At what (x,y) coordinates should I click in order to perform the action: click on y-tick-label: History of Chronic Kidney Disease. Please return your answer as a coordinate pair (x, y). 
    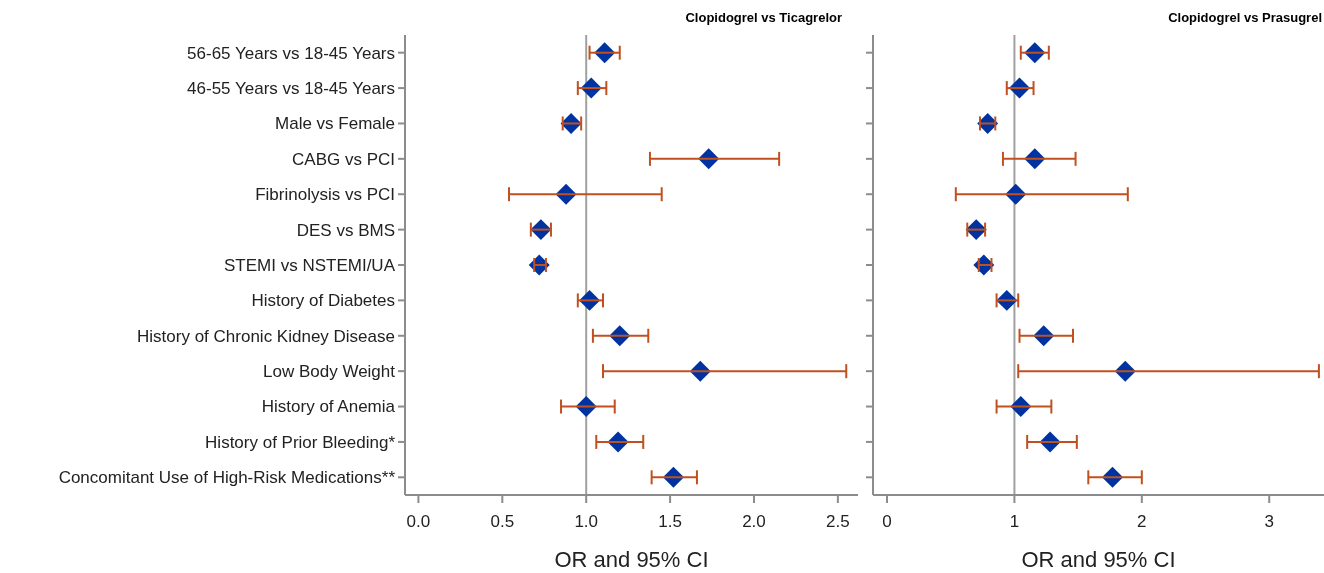
    Looking at the image, I should click on (266, 336).